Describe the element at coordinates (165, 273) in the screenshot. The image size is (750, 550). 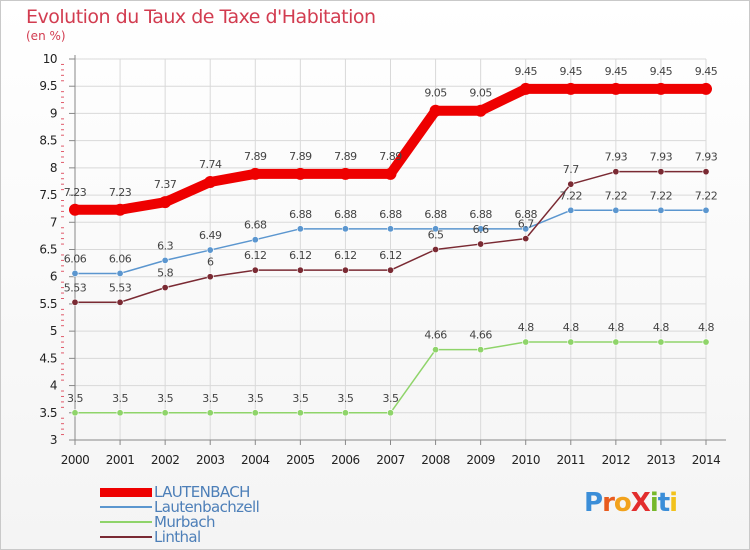
I see `data-label: 5.8` at that location.